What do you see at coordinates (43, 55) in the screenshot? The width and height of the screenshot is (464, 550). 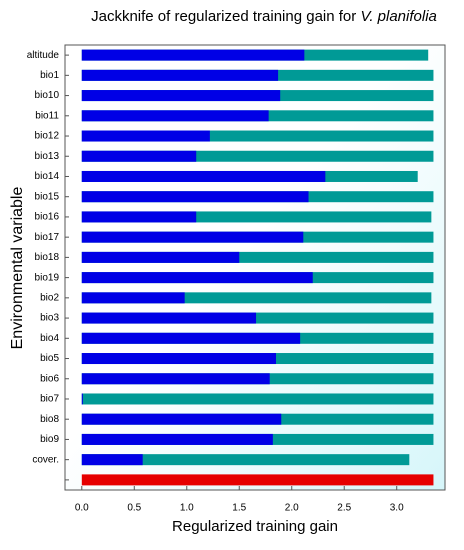 I see `y-tick-label: altitude` at bounding box center [43, 55].